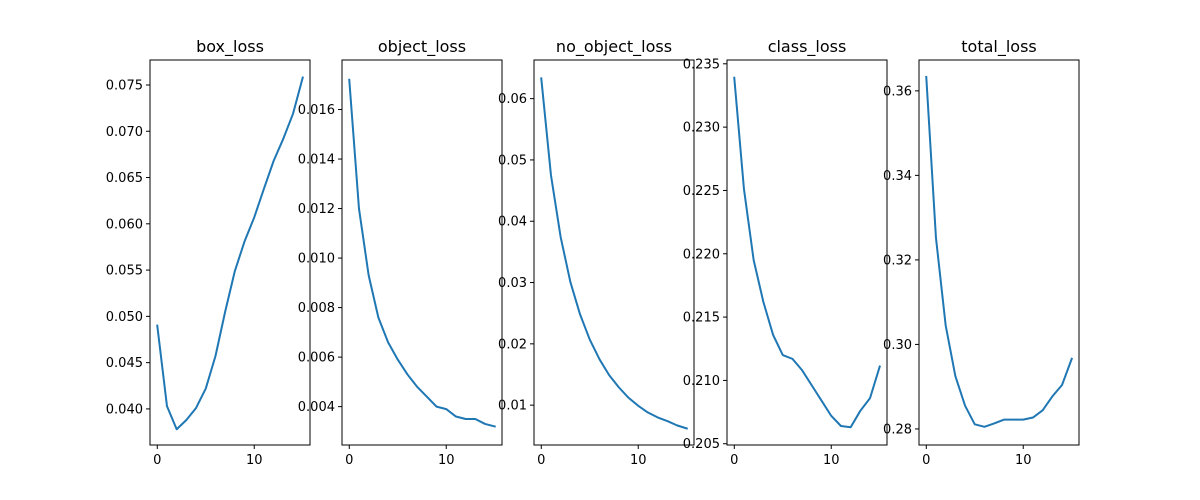 This screenshot has height=500, width=1200. Describe the element at coordinates (124, 224) in the screenshot. I see `y-tick-label: 0.060` at that location.